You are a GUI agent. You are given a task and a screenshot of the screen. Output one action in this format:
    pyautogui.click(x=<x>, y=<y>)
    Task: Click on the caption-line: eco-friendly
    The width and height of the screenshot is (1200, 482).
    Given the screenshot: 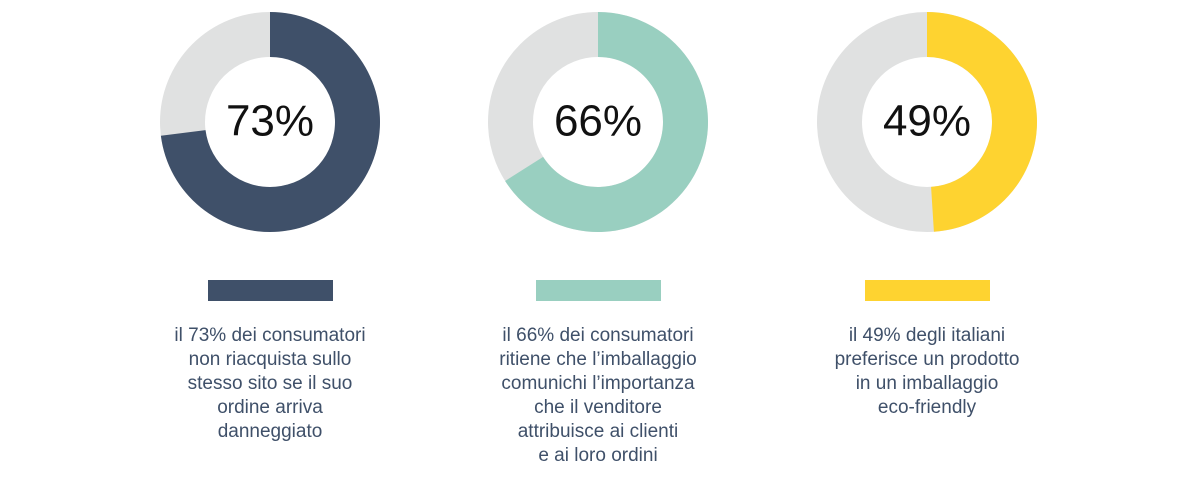 What is the action you would take?
    pyautogui.click(x=927, y=407)
    